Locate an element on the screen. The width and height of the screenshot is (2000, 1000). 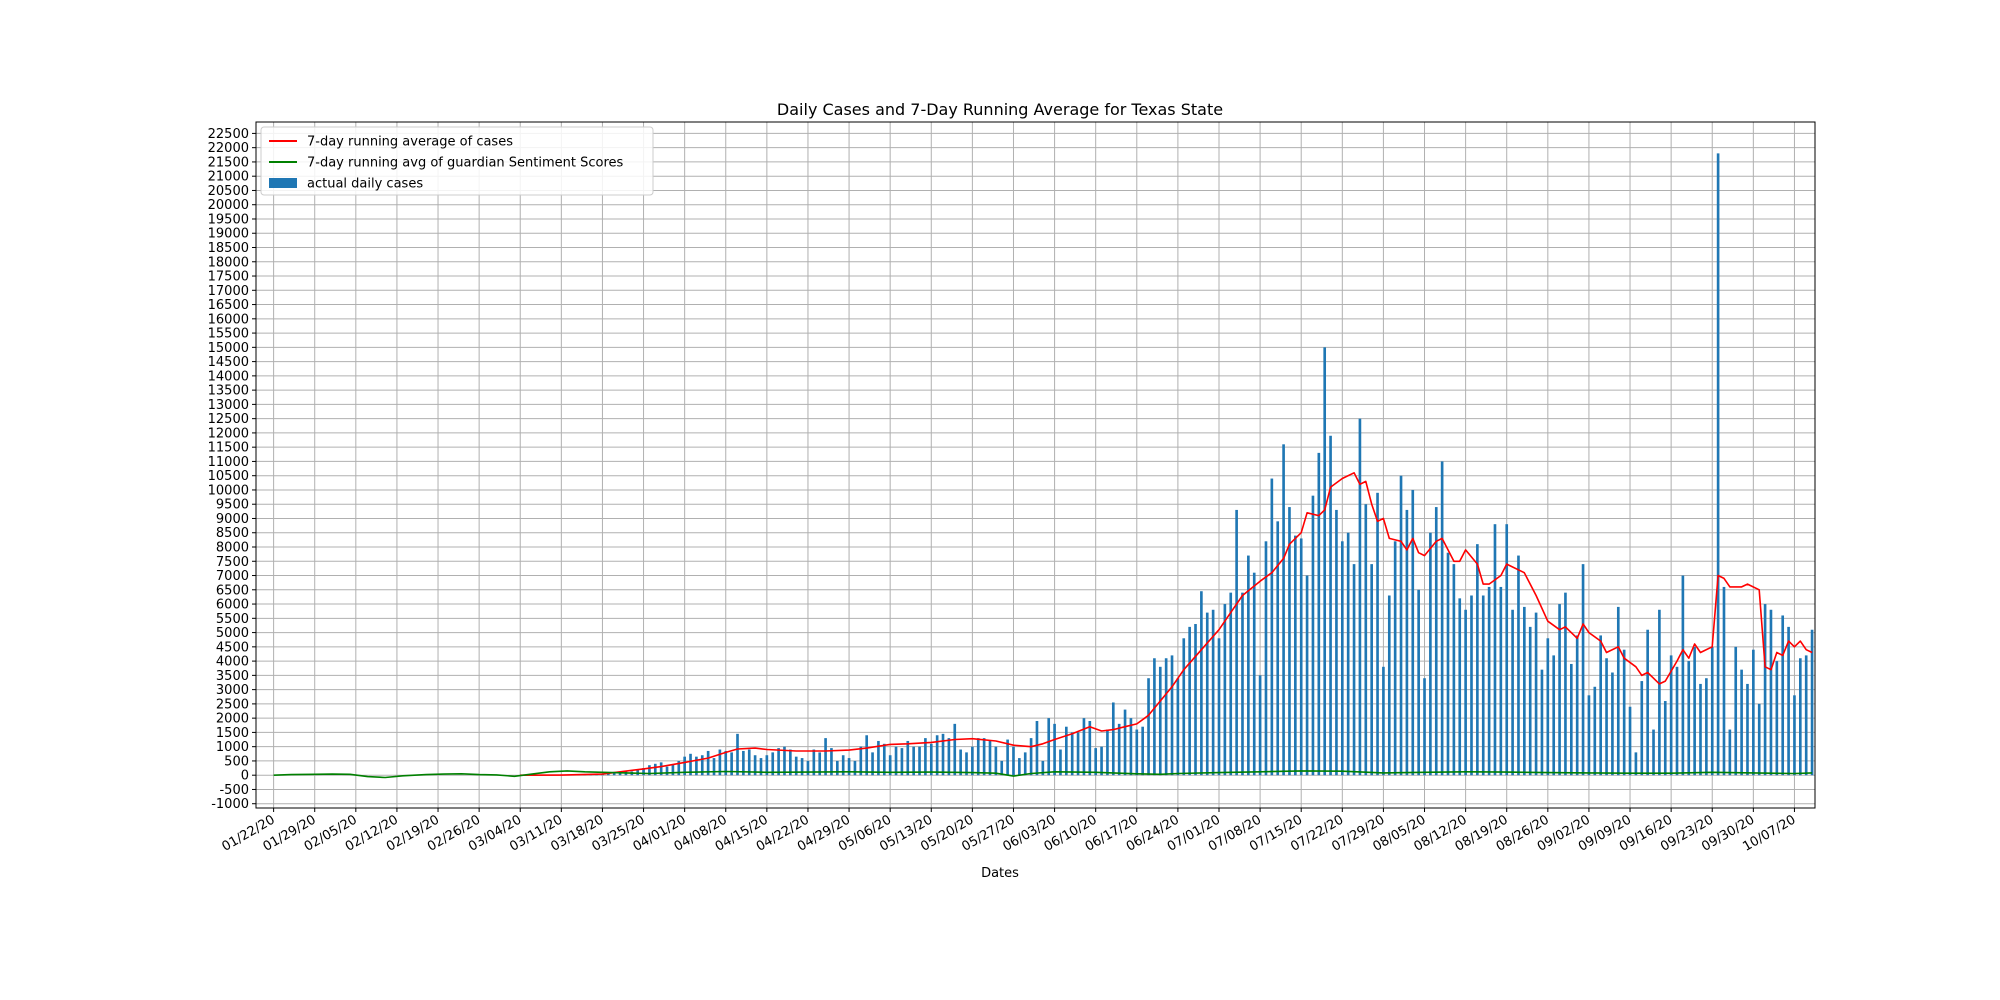
y-tick-label: 15000 is located at coordinates (228, 348).